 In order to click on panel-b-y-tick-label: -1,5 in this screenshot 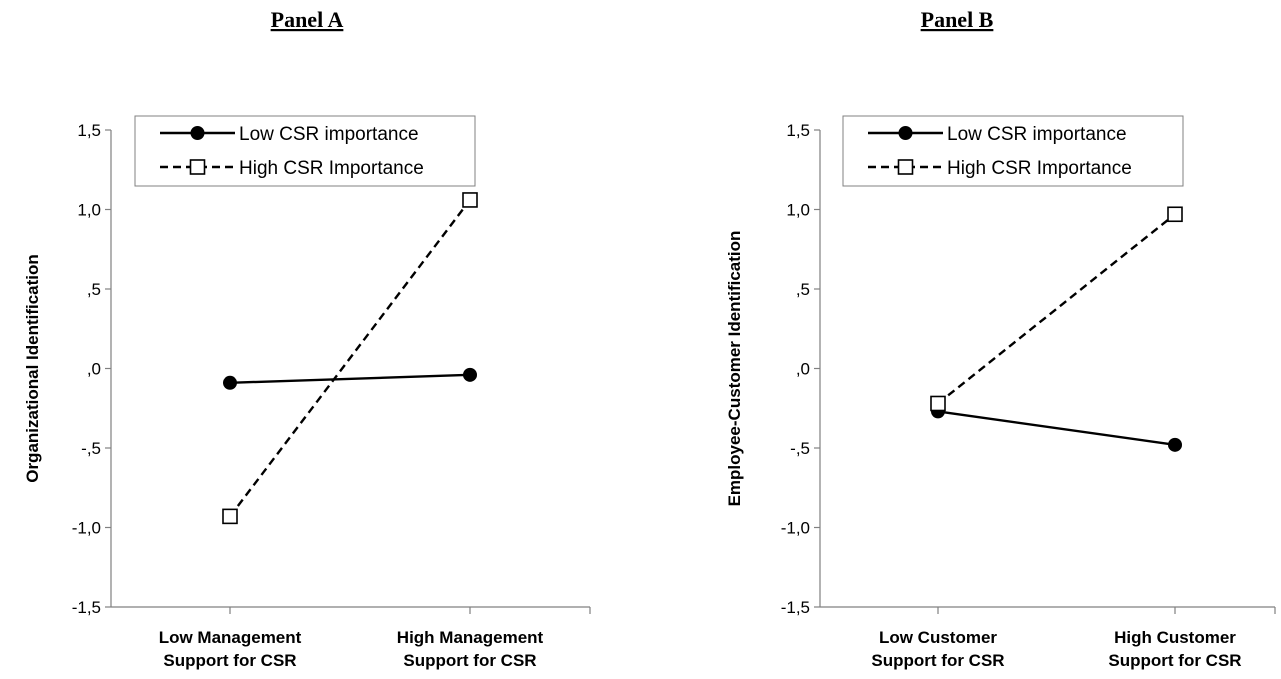, I will do `click(795, 607)`.